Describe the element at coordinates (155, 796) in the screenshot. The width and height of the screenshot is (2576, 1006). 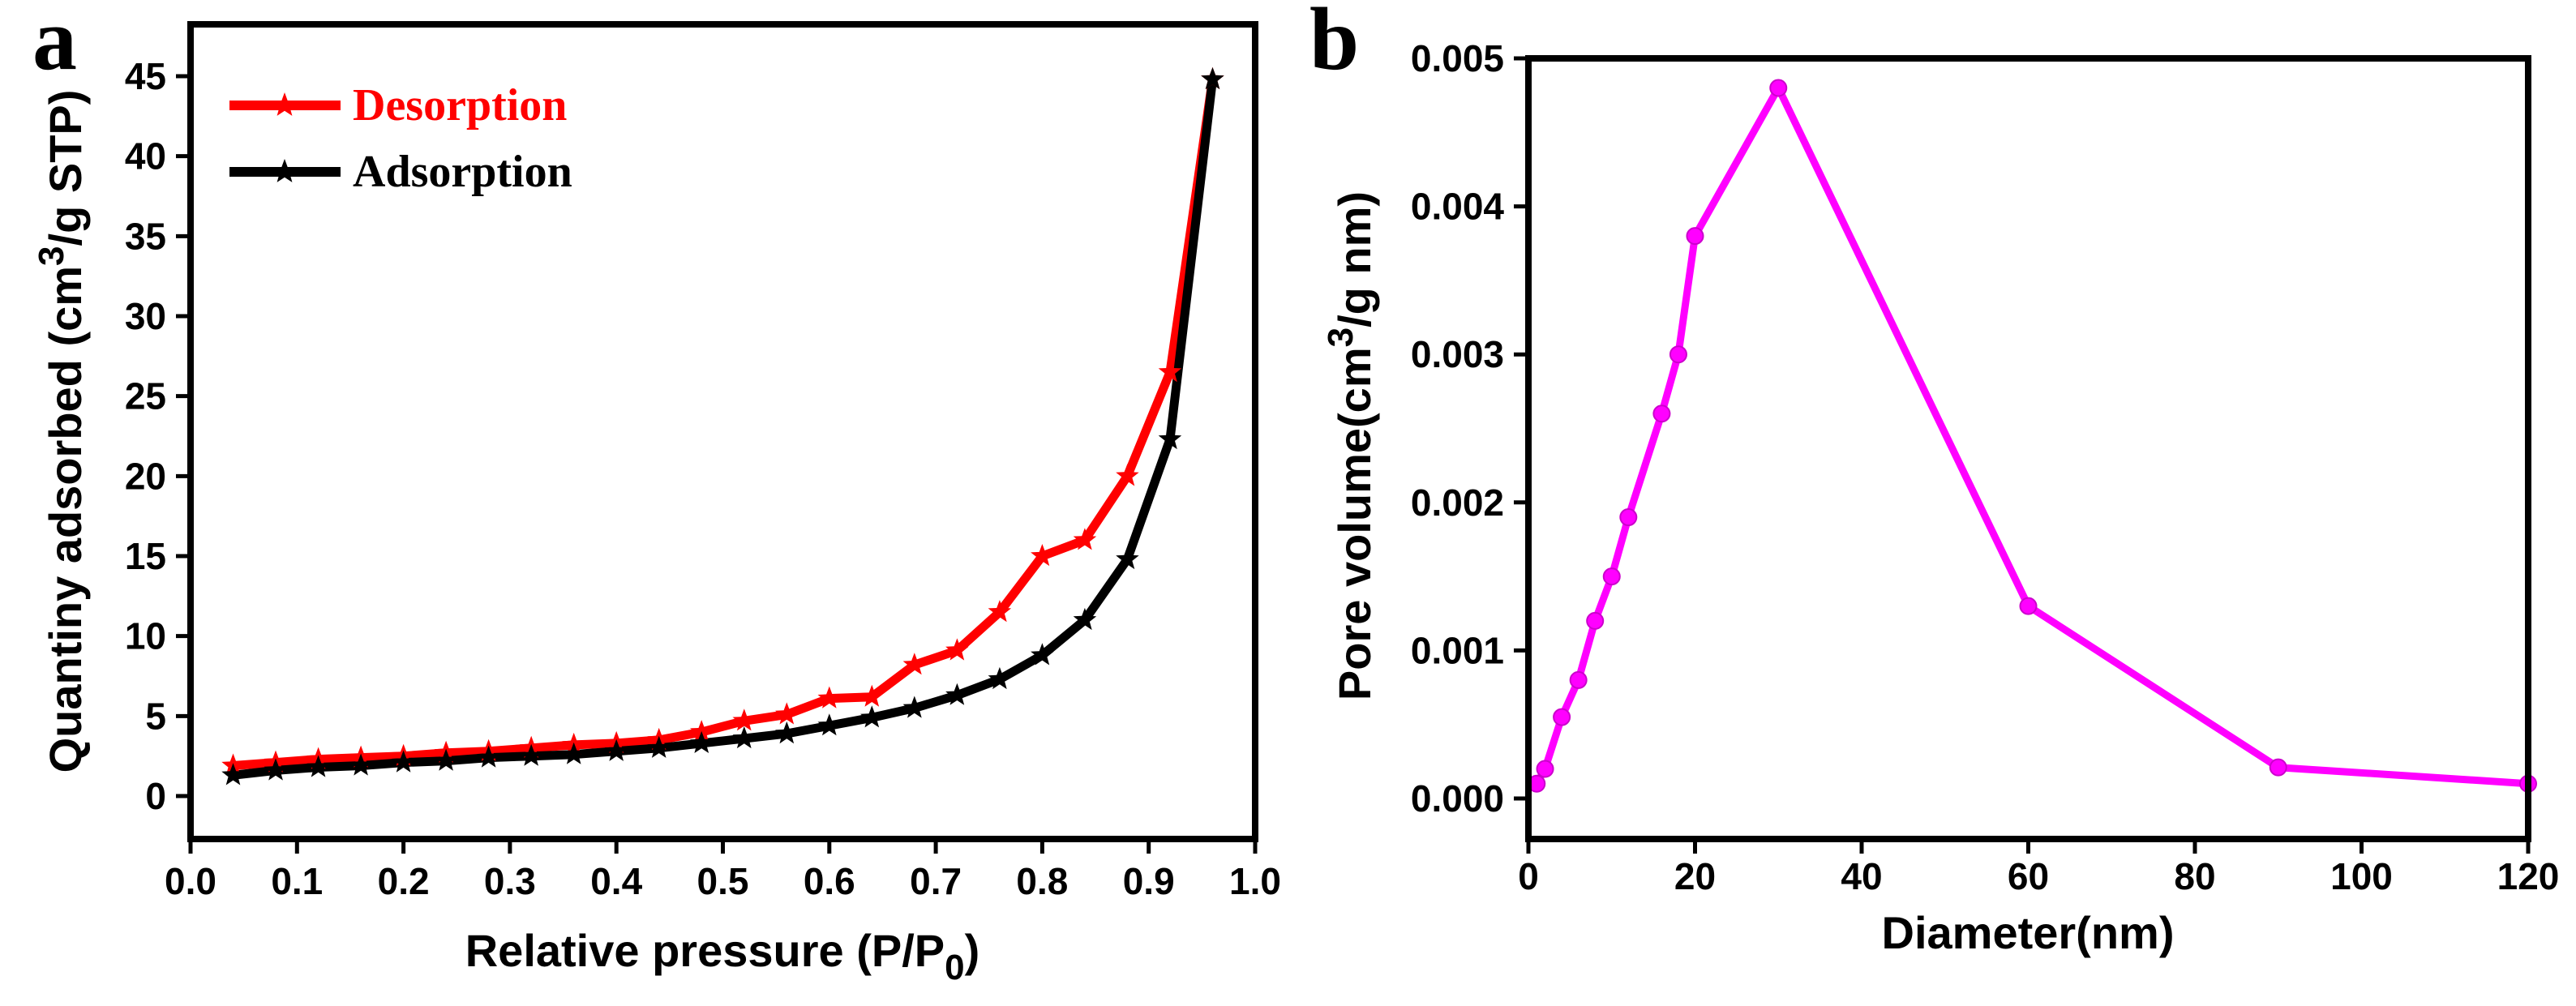
I see `panel-a-ytick-label: 0` at that location.